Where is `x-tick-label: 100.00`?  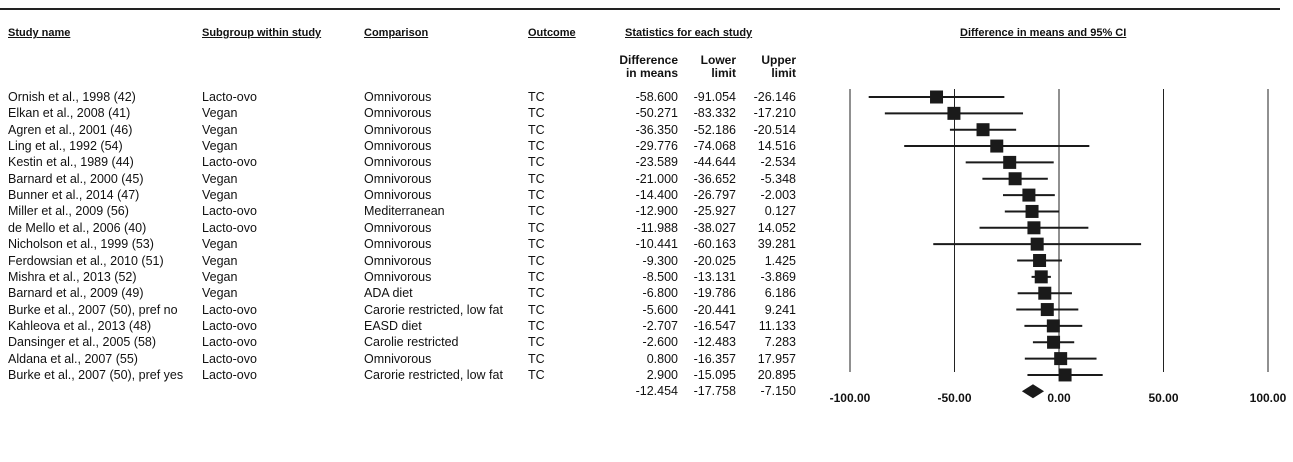 x-tick-label: 100.00 is located at coordinates (1268, 398).